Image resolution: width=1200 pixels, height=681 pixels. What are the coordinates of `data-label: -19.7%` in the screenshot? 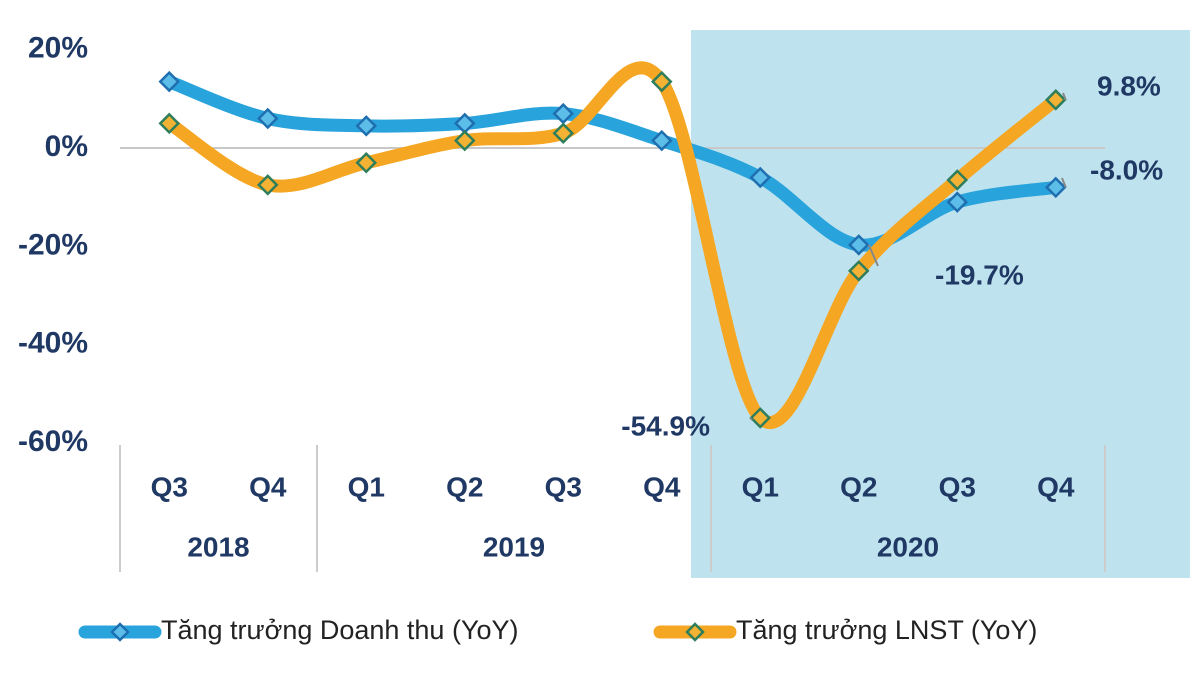 It's located at (979, 274).